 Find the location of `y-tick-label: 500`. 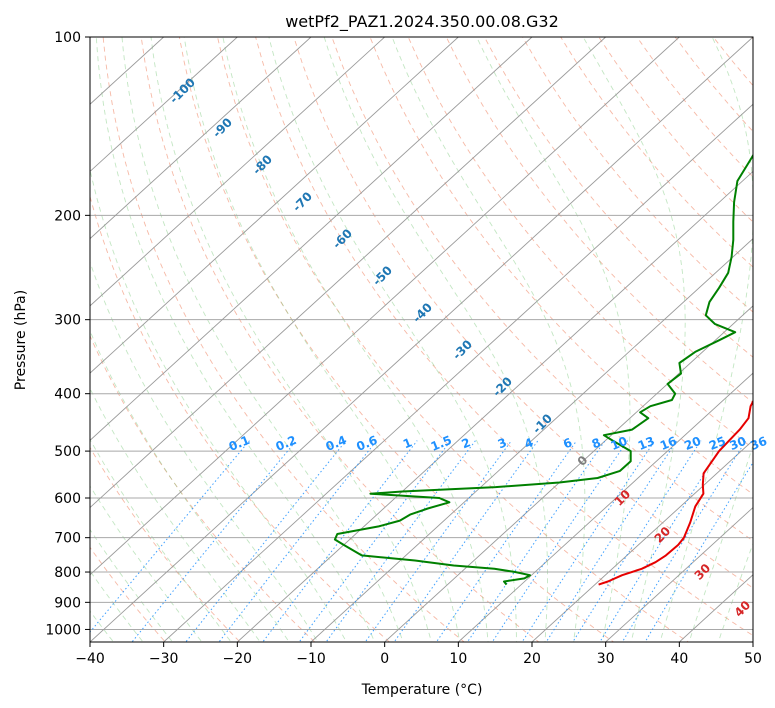

y-tick-label: 500 is located at coordinates (67, 452).